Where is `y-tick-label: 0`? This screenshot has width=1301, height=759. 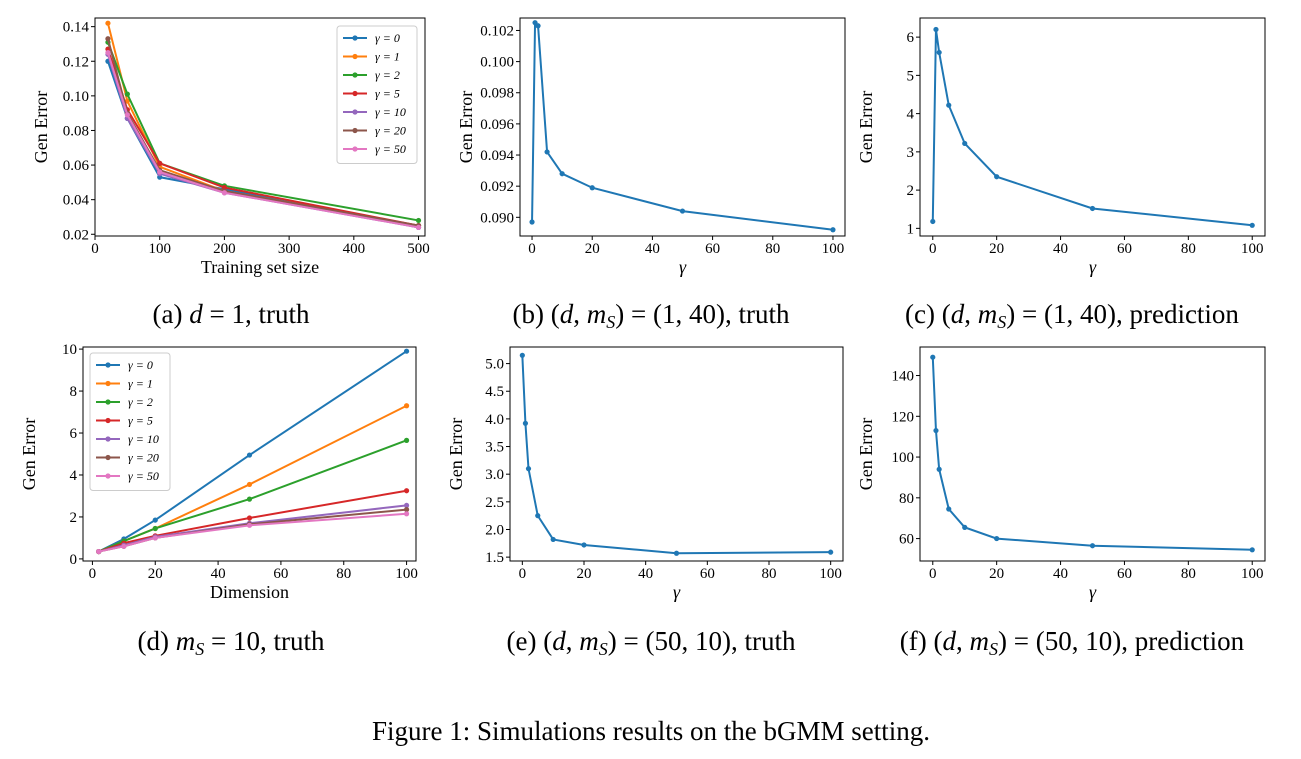 y-tick-label: 0 is located at coordinates (74, 560).